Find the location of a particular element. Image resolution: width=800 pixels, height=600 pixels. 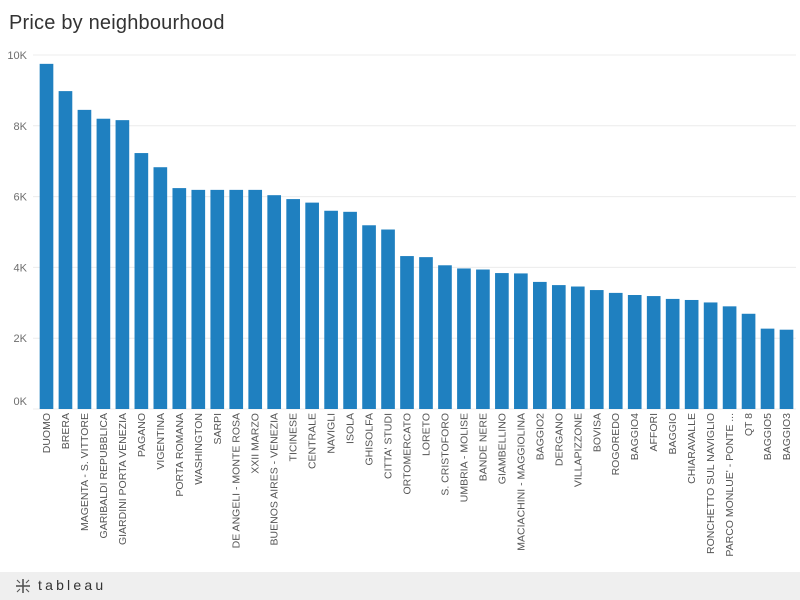

x-tick-label: TICINESE is located at coordinates (294, 437).